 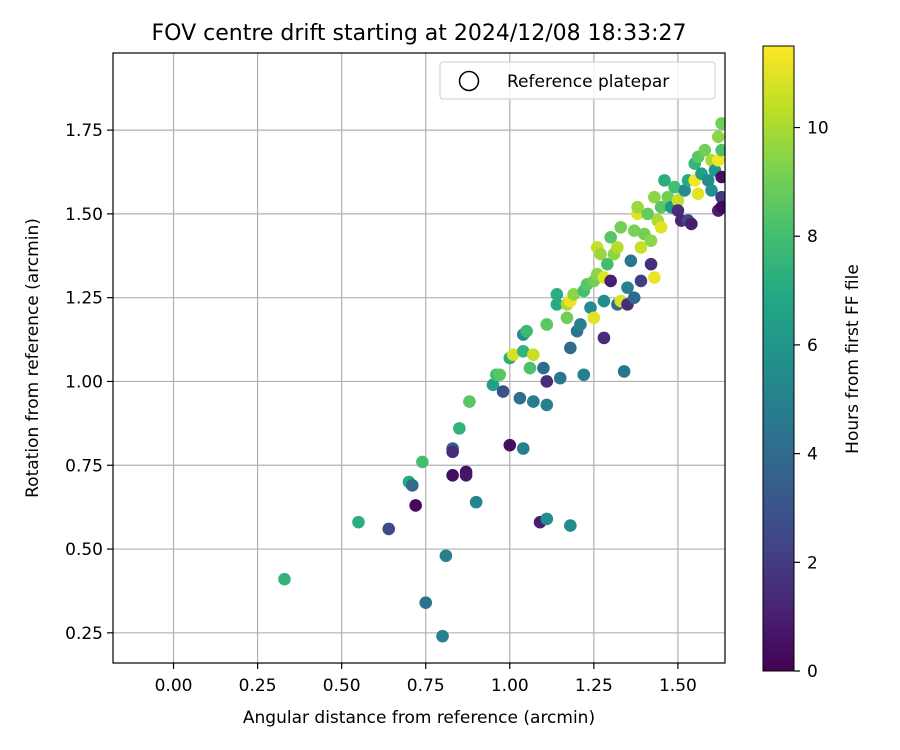 I want to click on x-tick-label: 0.25, so click(x=258, y=686).